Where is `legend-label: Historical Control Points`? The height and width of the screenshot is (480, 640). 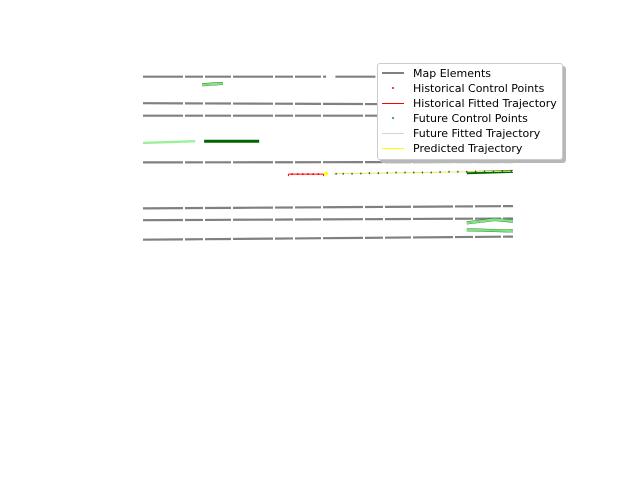 legend-label: Historical Control Points is located at coordinates (479, 88).